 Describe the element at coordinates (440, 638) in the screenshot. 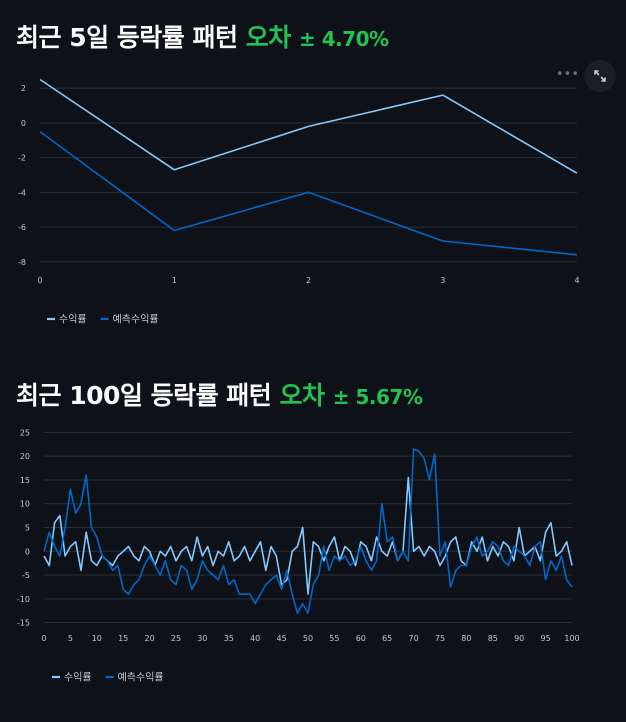

I see `x-tick-label: 75` at that location.